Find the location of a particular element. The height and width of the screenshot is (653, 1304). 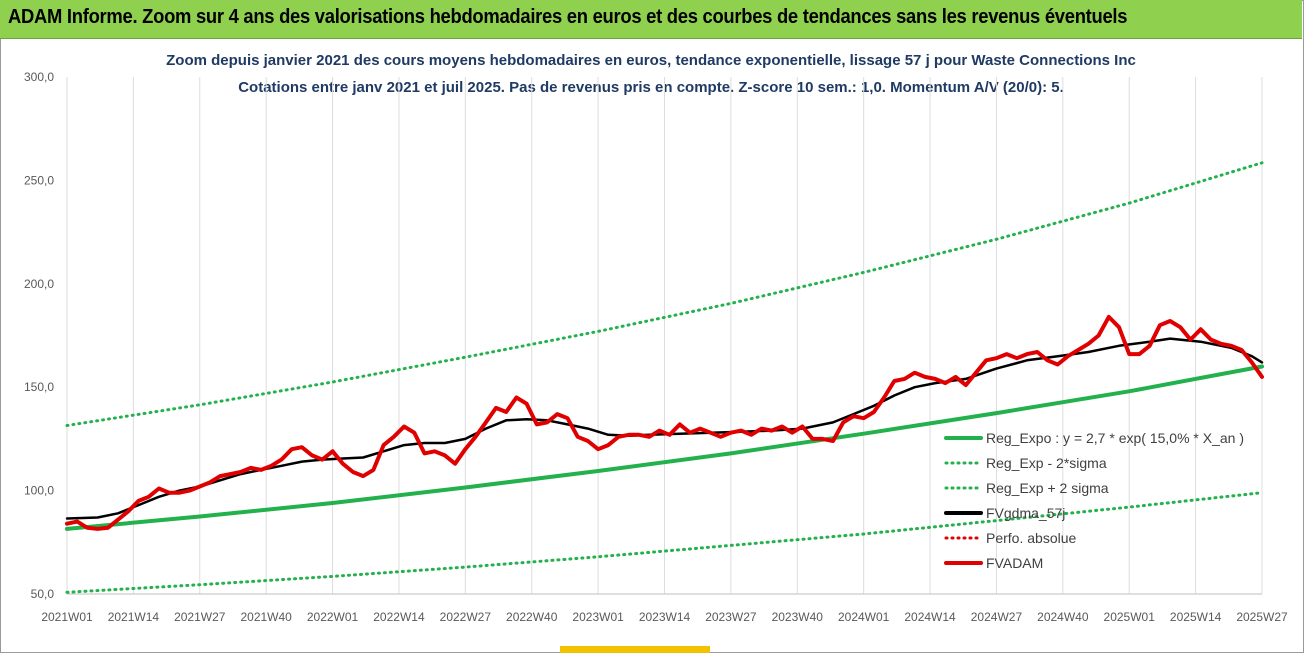

x-tick-label: 2024W01 is located at coordinates (864, 617).